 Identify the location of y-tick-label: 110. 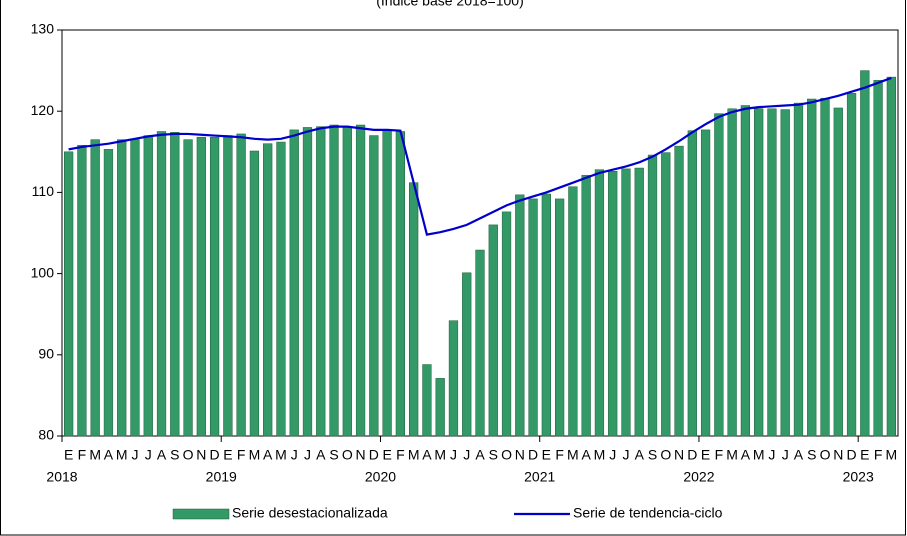
(43, 191).